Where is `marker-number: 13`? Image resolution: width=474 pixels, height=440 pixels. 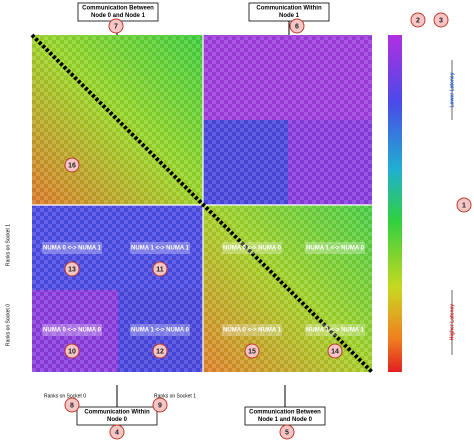 marker-number: 13 is located at coordinates (72, 269).